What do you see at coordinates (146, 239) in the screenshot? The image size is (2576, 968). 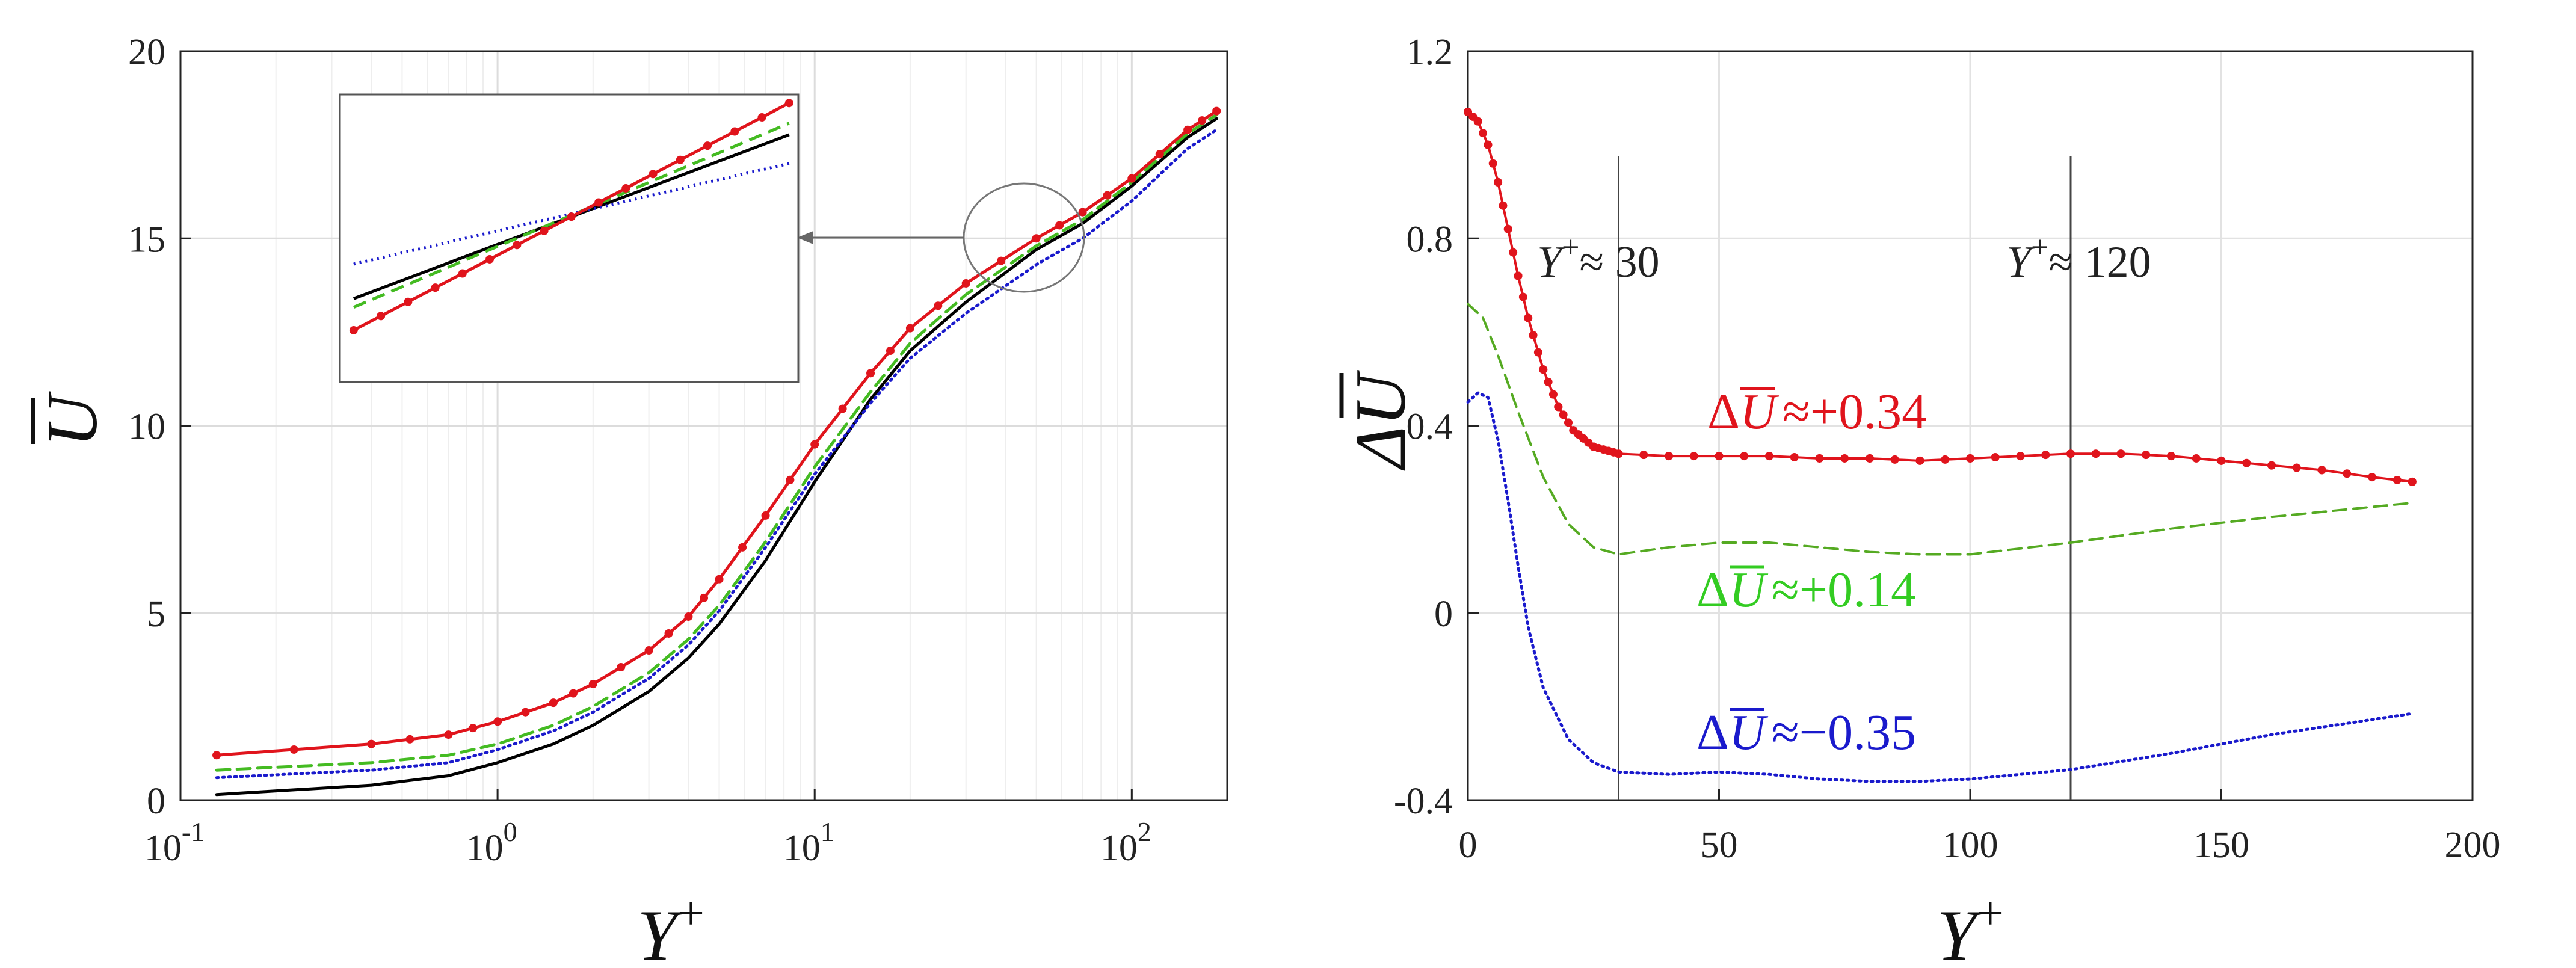 I see `y-tick-label: 15` at bounding box center [146, 239].